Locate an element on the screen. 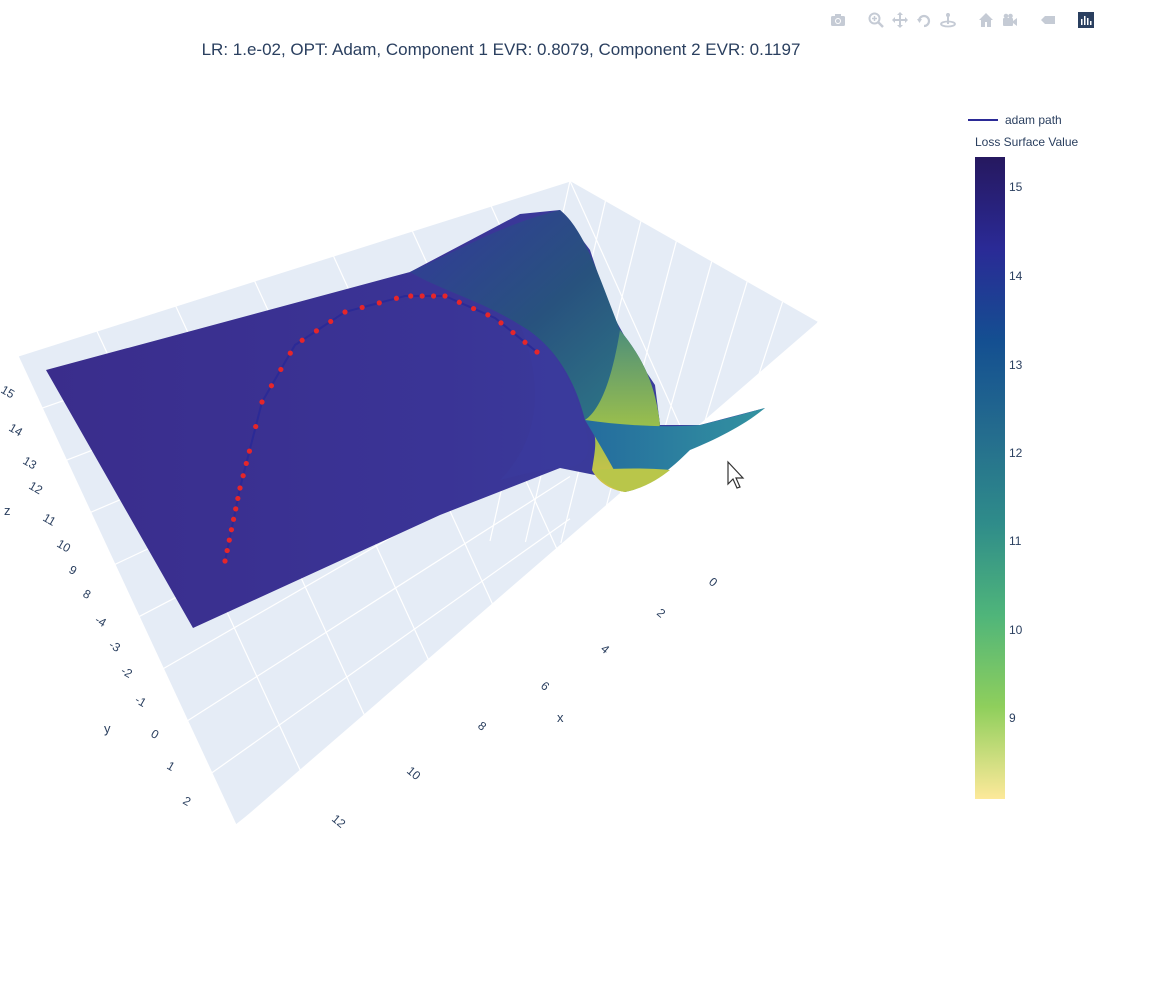  colorbar is located at coordinates (990, 478).